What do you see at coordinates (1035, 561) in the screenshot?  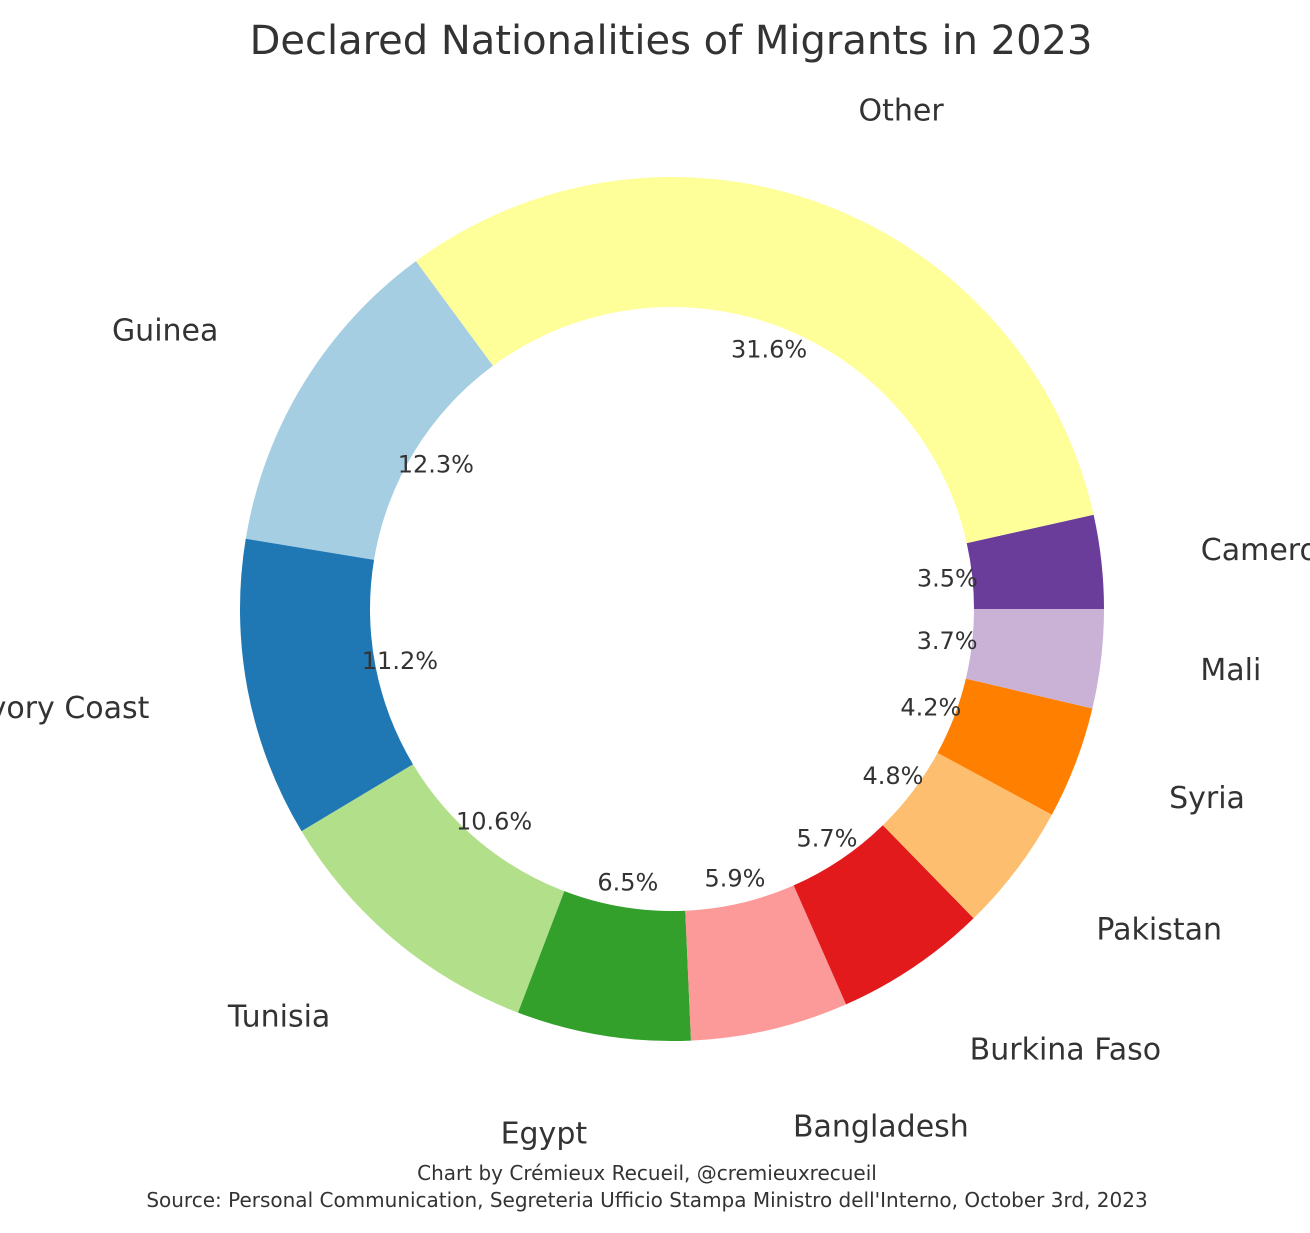 I see `slice-cameroon` at bounding box center [1035, 561].